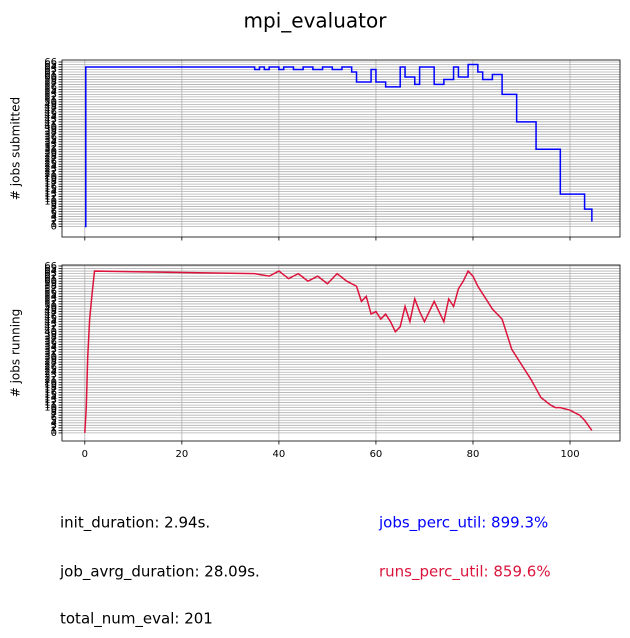  Describe the element at coordinates (50, 291) in the screenshot. I see `y-tick-label: 56` at that location.